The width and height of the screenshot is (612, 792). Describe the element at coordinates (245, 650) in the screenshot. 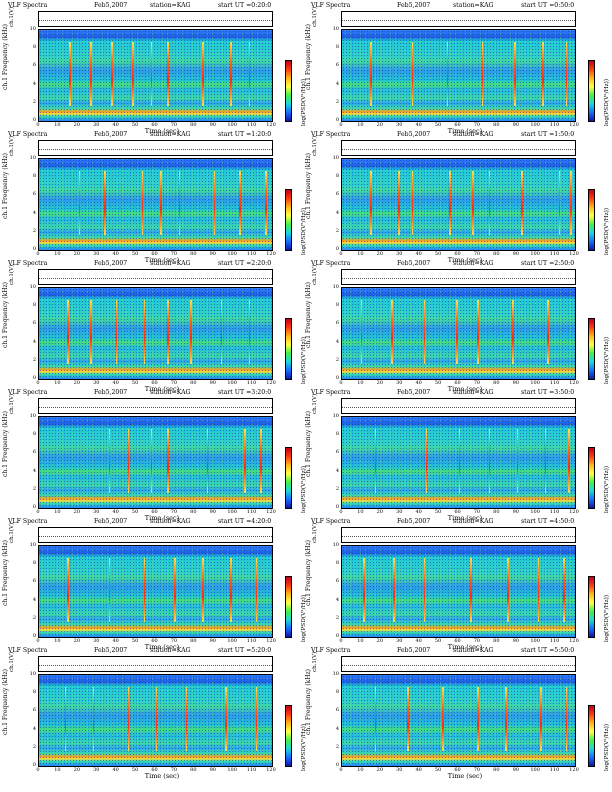

I see `panel-start-time: start UT =5:20:0` at that location.